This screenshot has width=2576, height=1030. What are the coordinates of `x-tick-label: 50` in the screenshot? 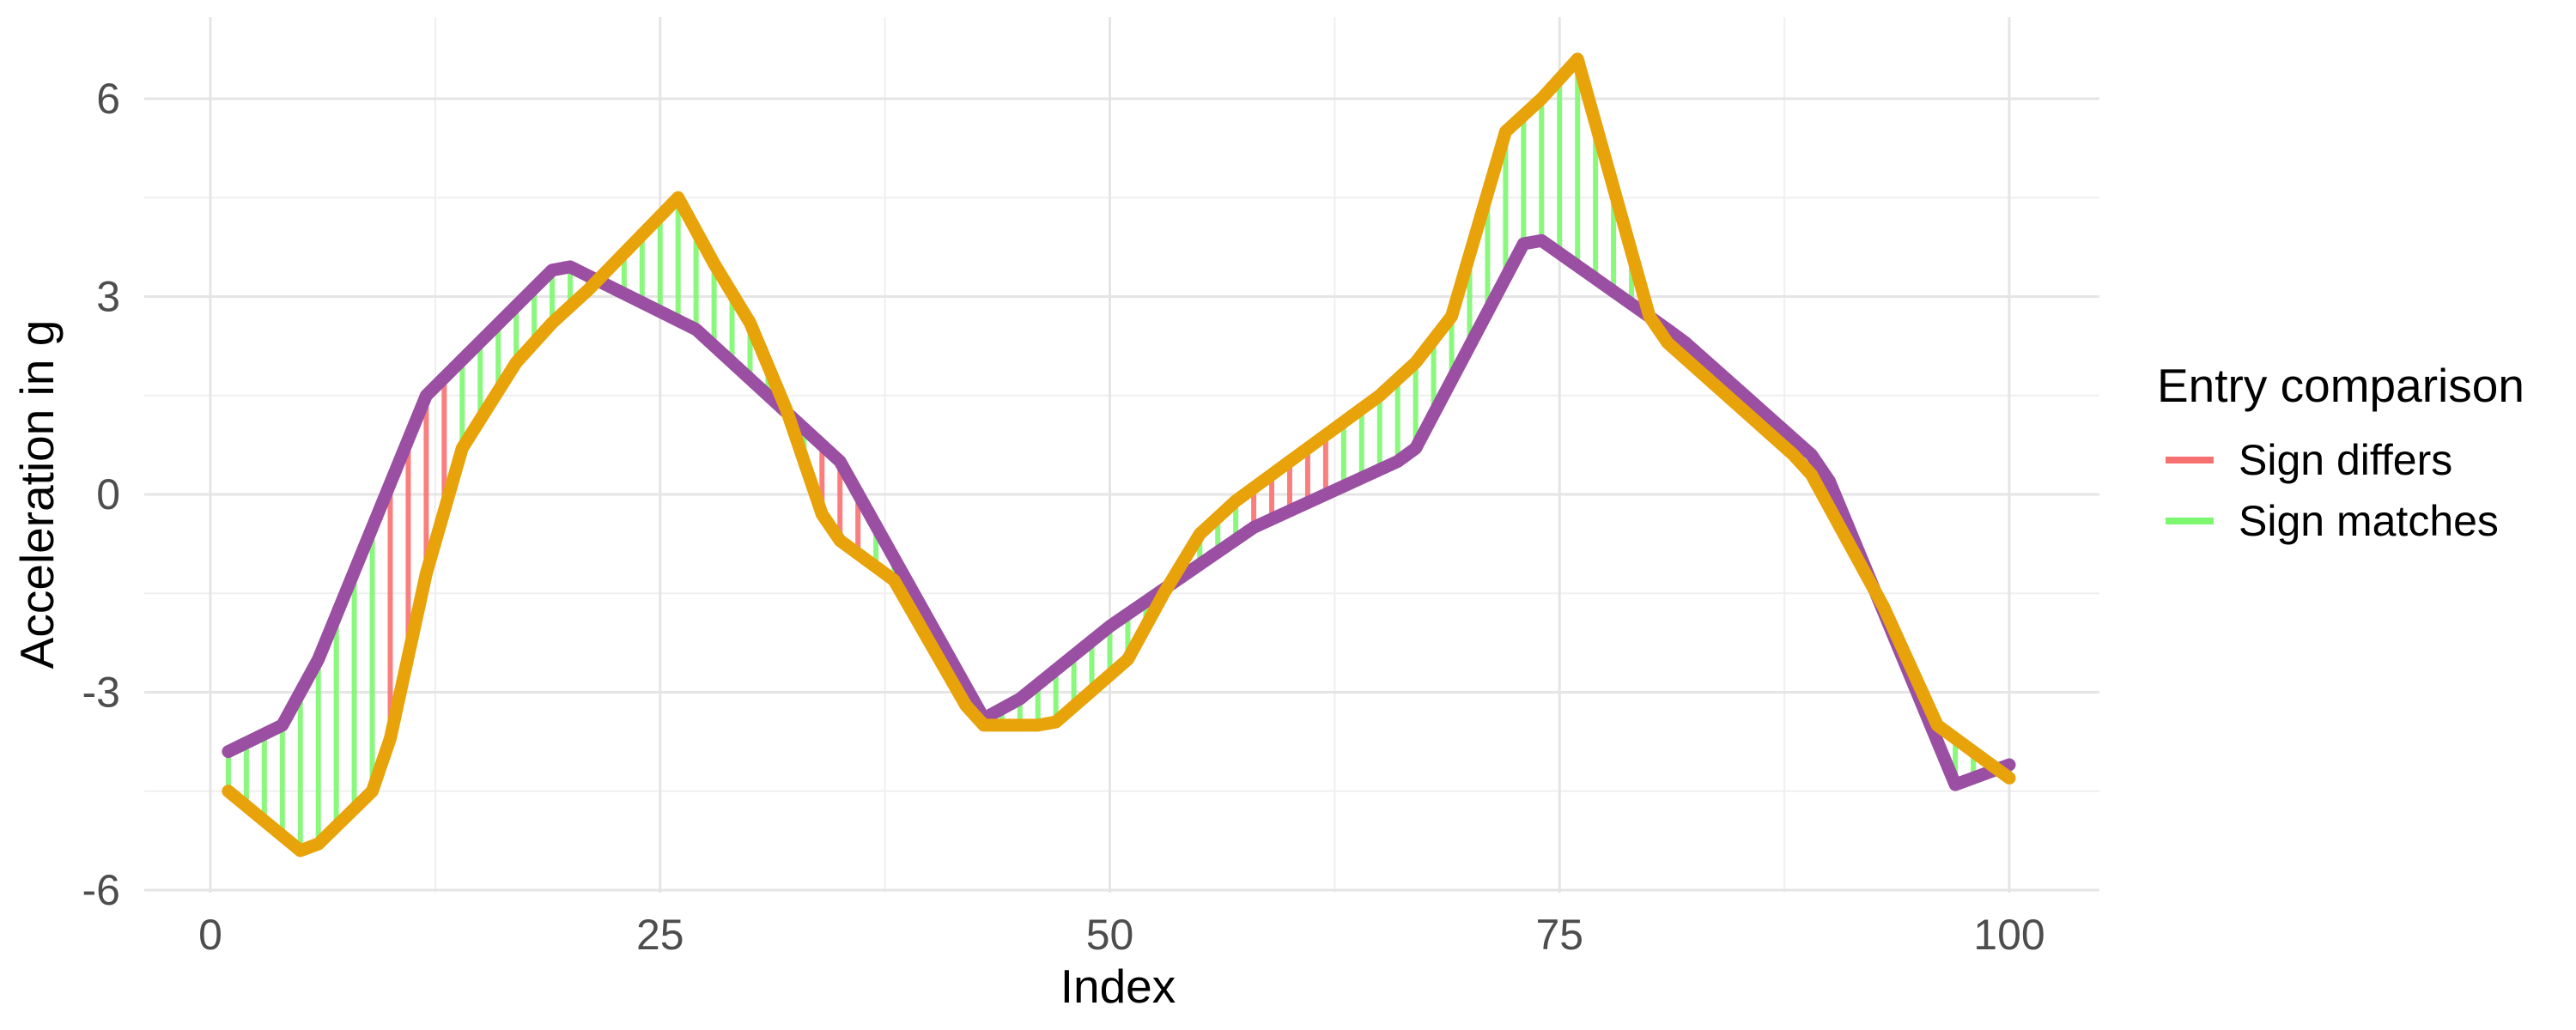 It's located at (1110, 935).